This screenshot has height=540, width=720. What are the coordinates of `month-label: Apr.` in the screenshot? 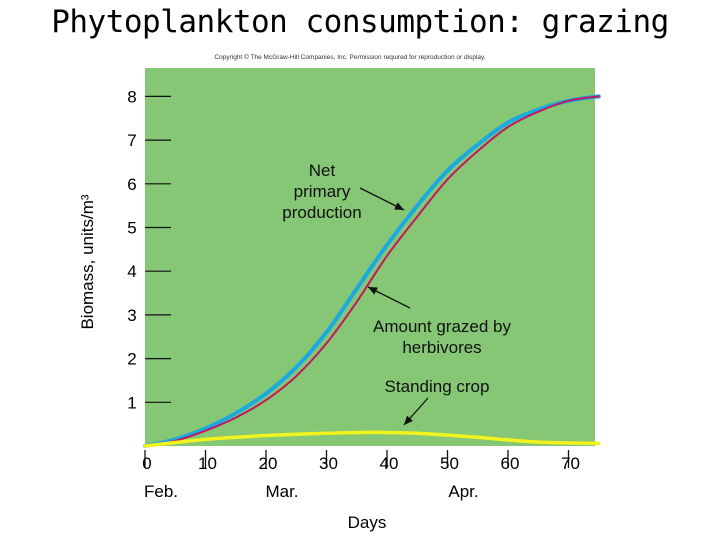 It's located at (463, 491).